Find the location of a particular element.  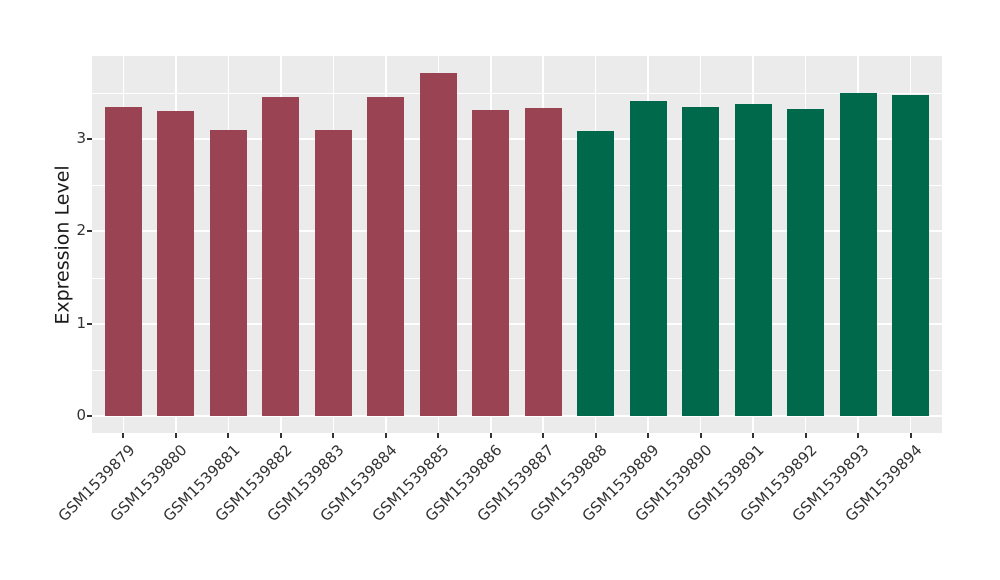

y-tick-label: 1 is located at coordinates (81, 322).